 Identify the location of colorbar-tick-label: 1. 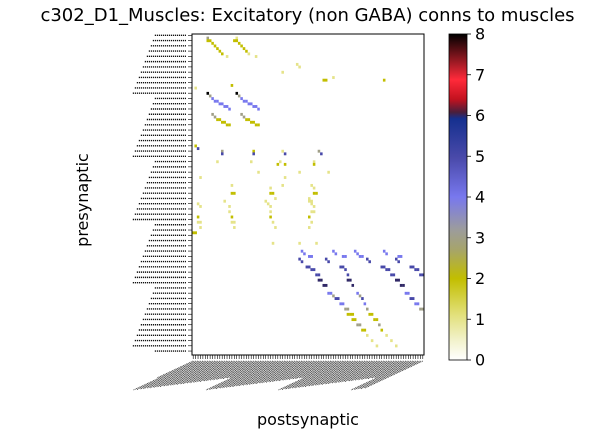
(480, 319).